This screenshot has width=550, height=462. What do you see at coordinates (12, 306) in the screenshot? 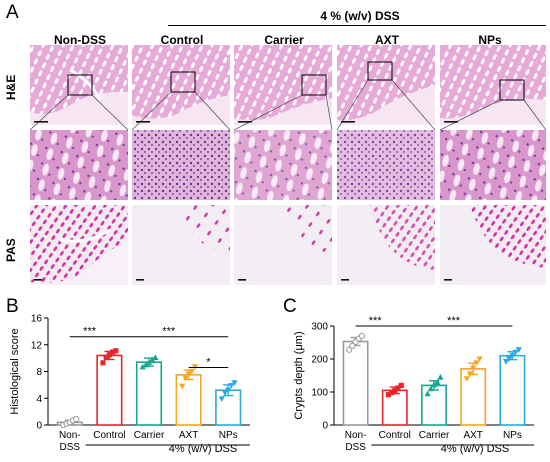
I see `panel-b-letter: B` at bounding box center [12, 306].